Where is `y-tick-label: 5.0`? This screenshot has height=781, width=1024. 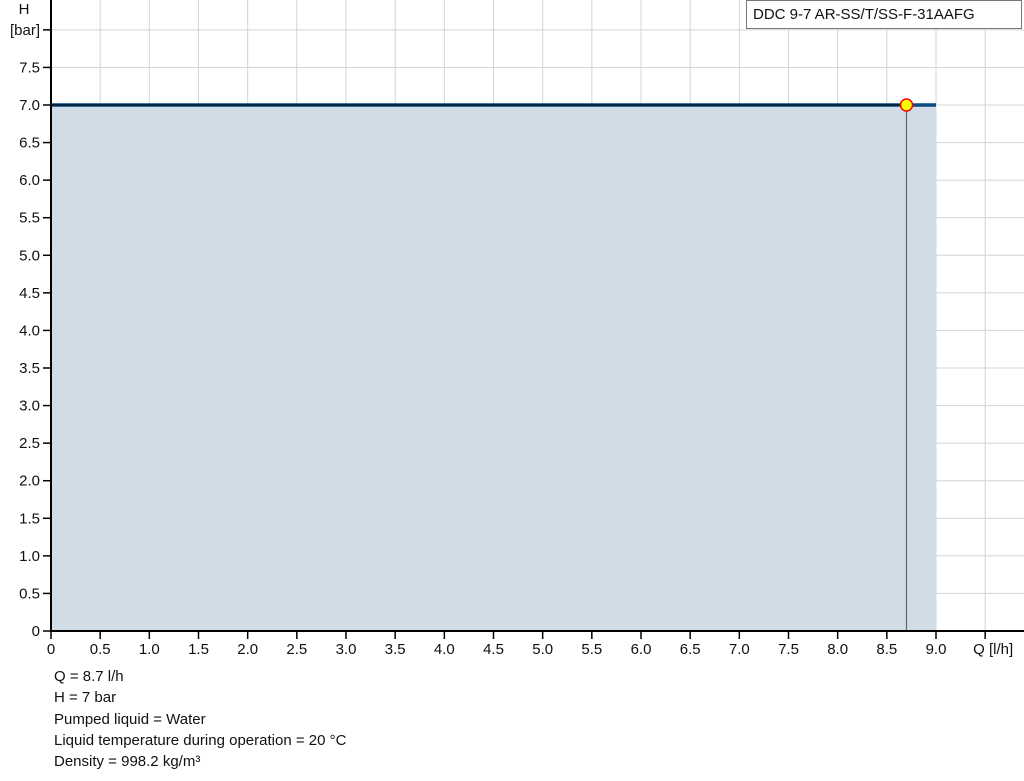
y-tick-label: 5.0 is located at coordinates (29, 255).